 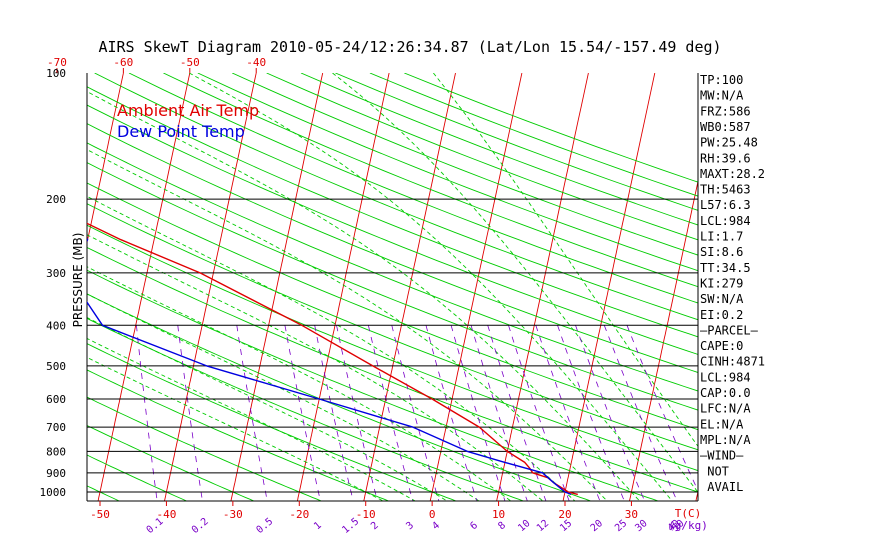 What do you see at coordinates (375, 526) in the screenshot?
I see `mixing-ratio-tick-label: 2` at bounding box center [375, 526].